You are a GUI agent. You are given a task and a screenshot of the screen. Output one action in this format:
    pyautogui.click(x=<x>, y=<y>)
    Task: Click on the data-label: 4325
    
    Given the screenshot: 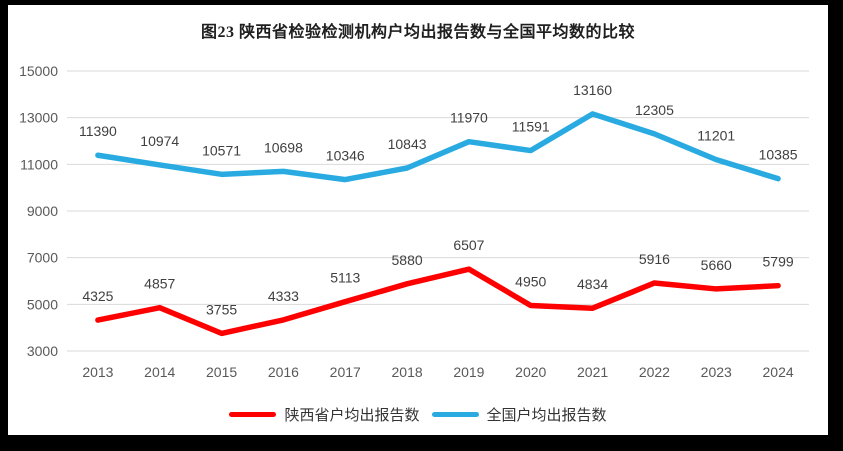 What is the action you would take?
    pyautogui.click(x=97, y=296)
    